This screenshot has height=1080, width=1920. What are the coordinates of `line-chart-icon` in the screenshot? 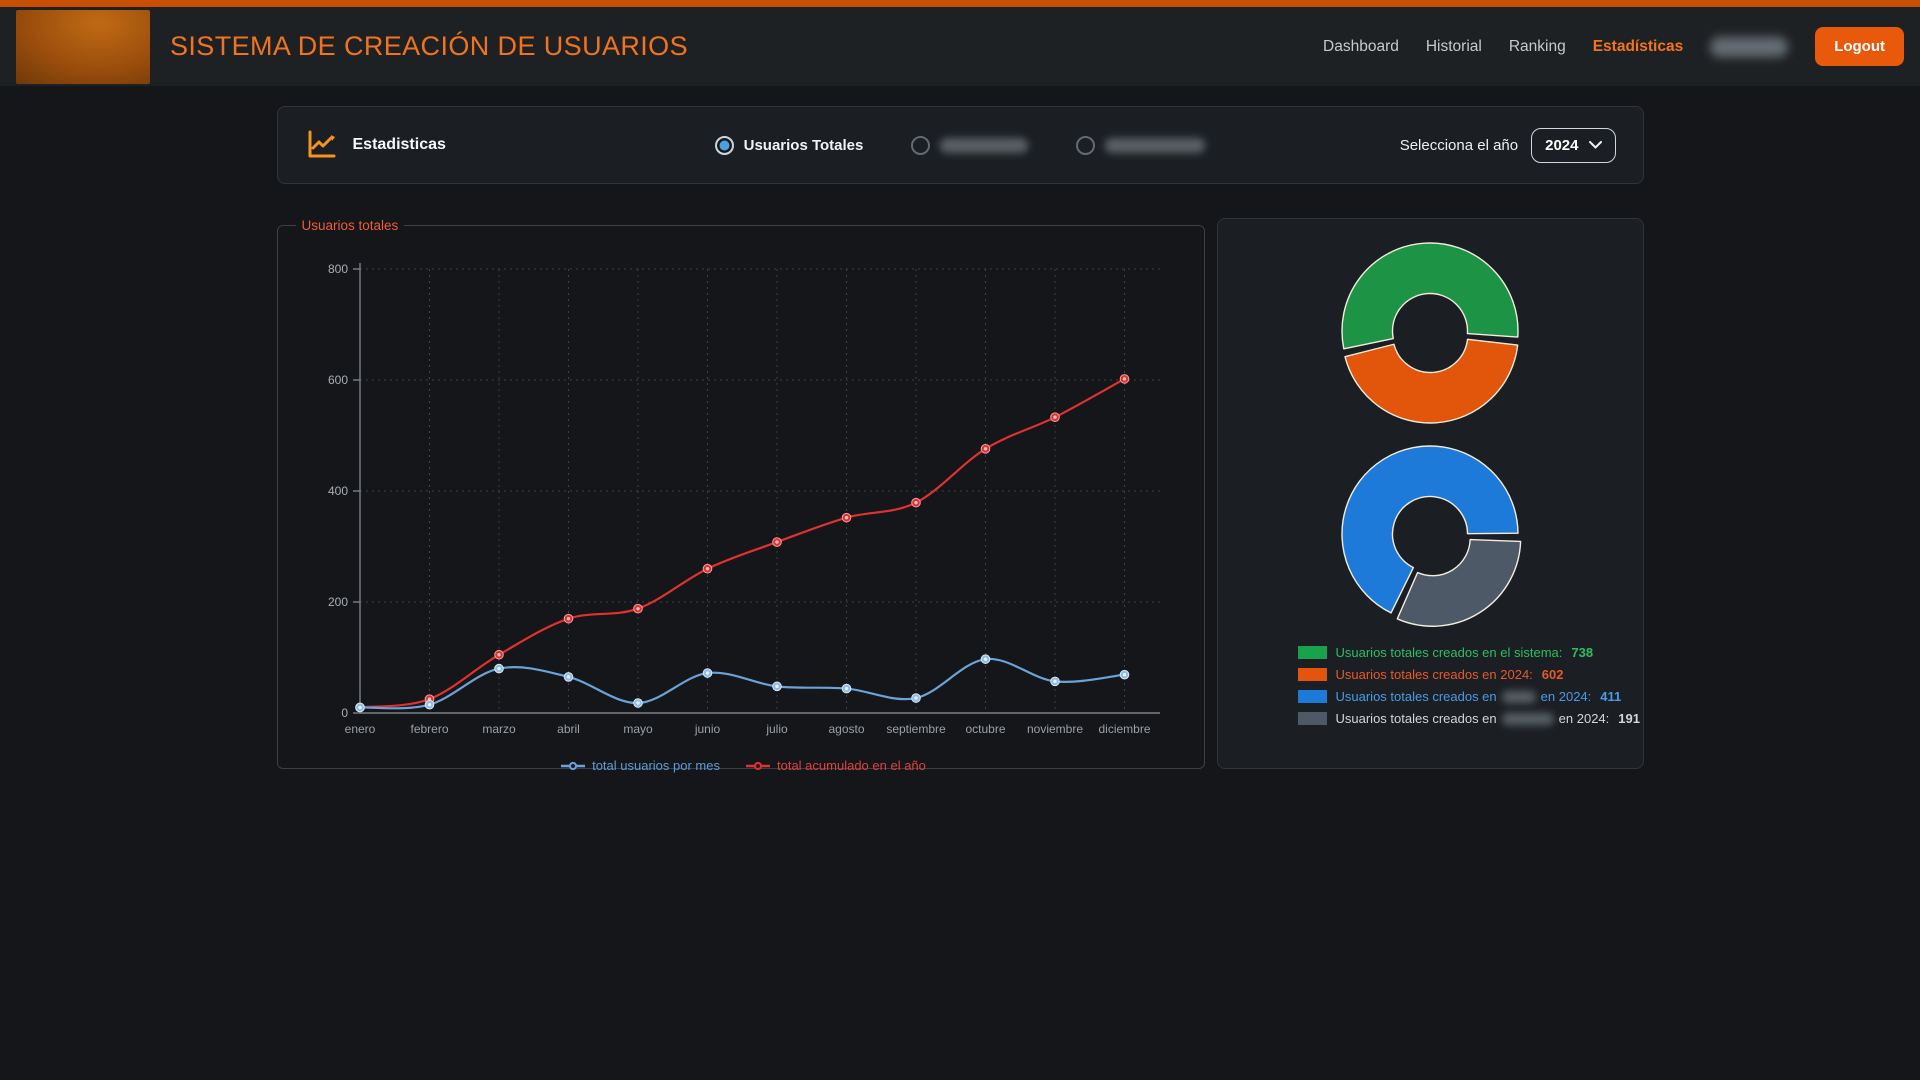 It's located at (321, 144).